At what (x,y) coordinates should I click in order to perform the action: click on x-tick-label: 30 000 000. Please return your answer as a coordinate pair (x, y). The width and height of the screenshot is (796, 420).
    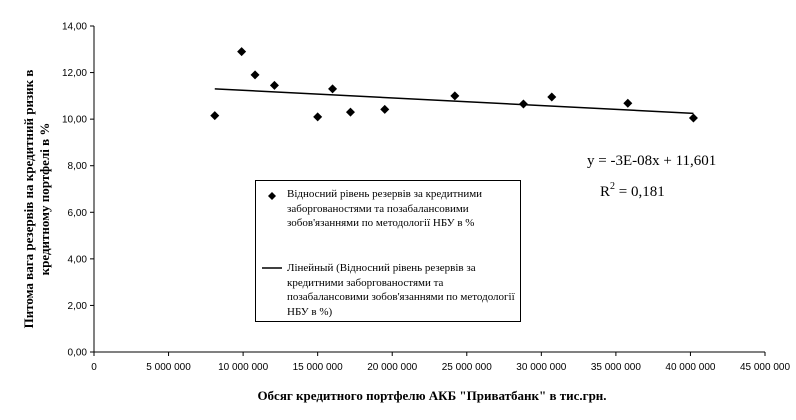
    Looking at the image, I should click on (541, 367).